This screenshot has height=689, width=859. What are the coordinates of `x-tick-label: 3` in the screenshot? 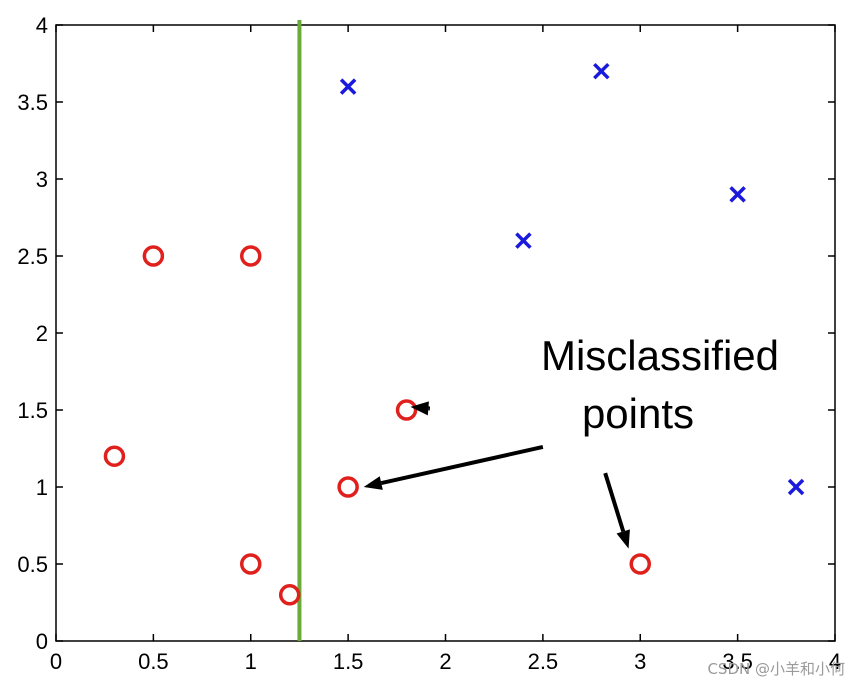 It's located at (640, 661).